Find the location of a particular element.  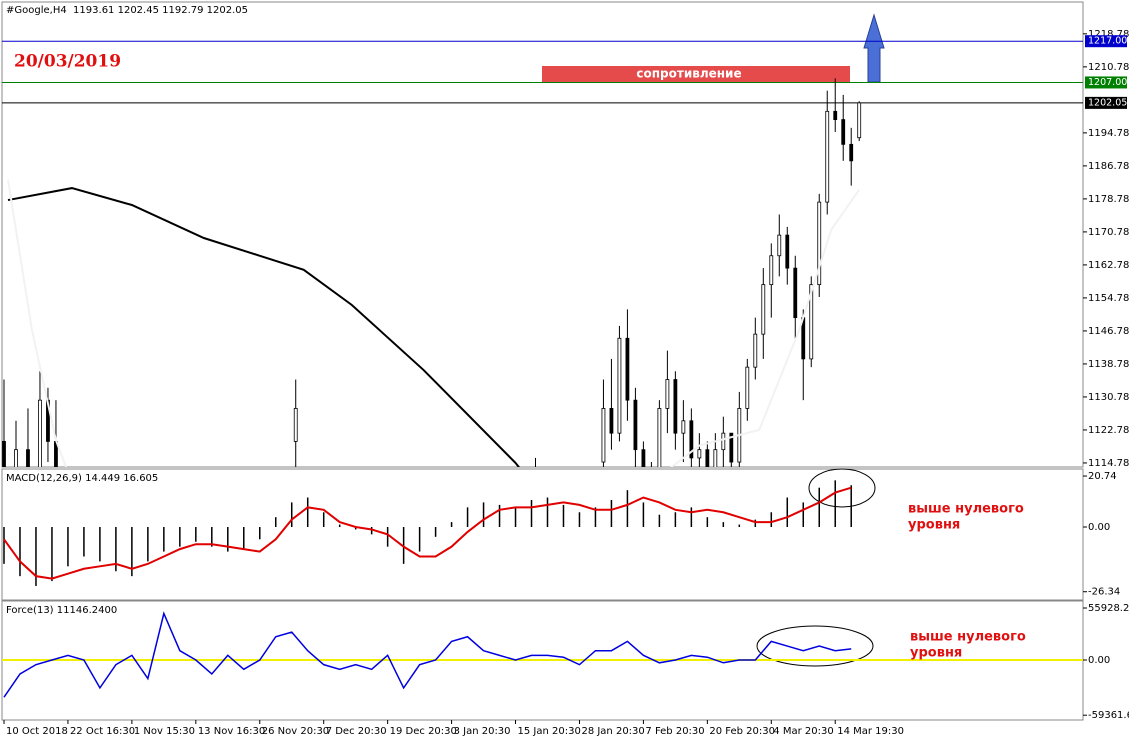

y-tick-label: 0.00 is located at coordinates (1099, 660).